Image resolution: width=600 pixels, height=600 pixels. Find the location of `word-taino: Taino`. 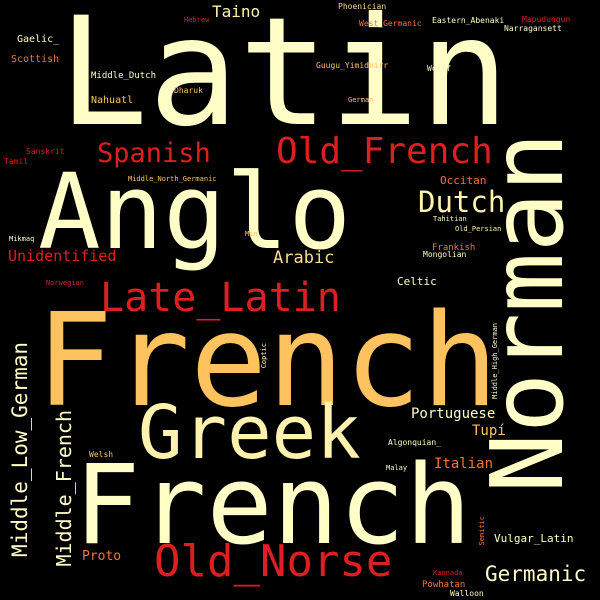

word-taino: Taino is located at coordinates (236, 11).